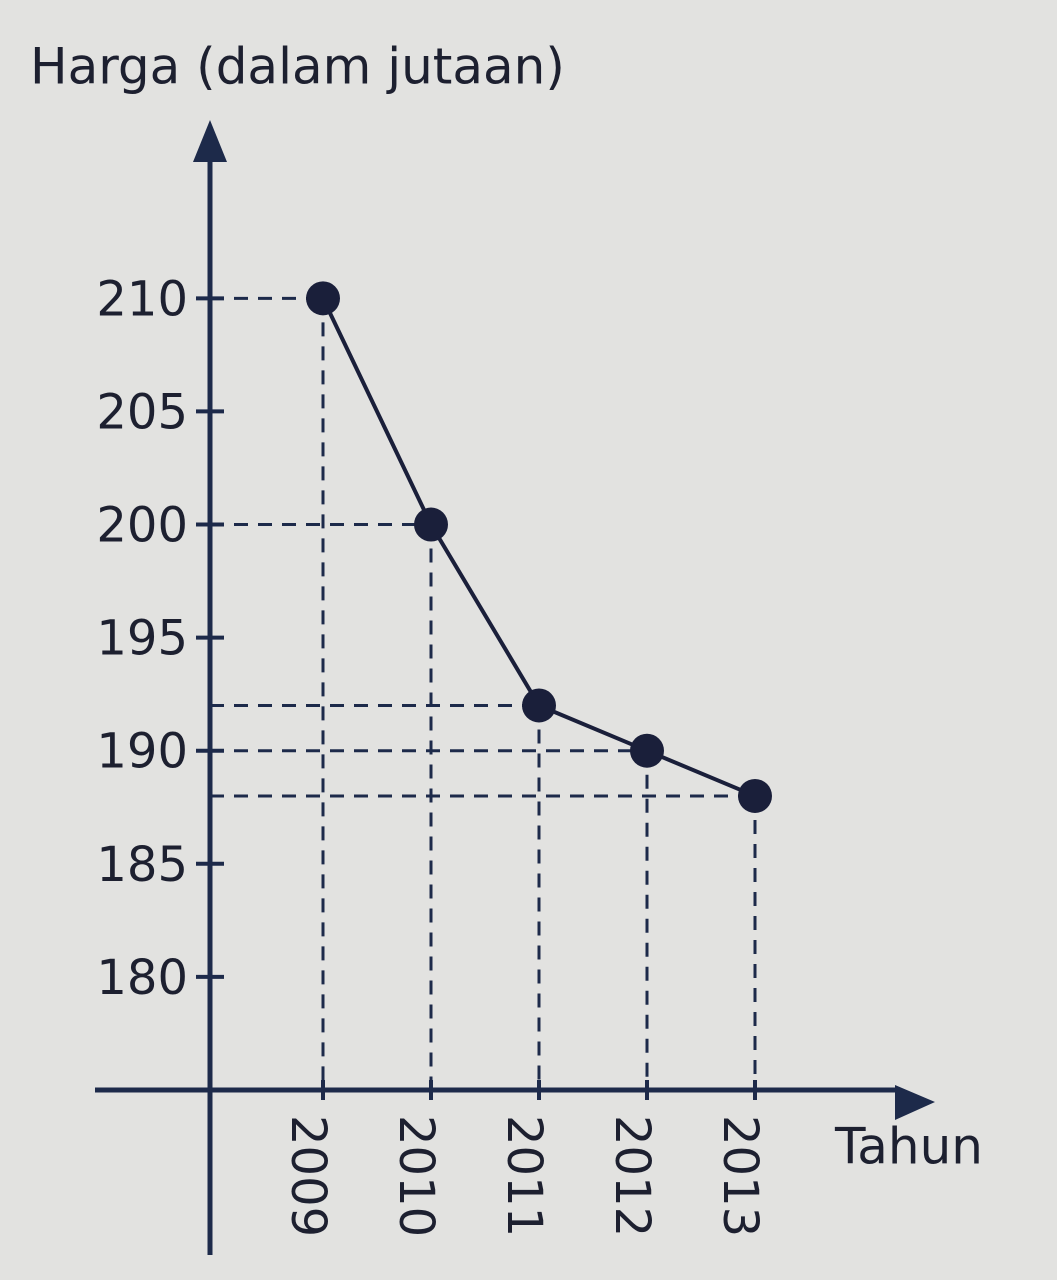 The image size is (1057, 1280). What do you see at coordinates (632, 1176) in the screenshot?
I see `x-tick-label: 2012` at bounding box center [632, 1176].